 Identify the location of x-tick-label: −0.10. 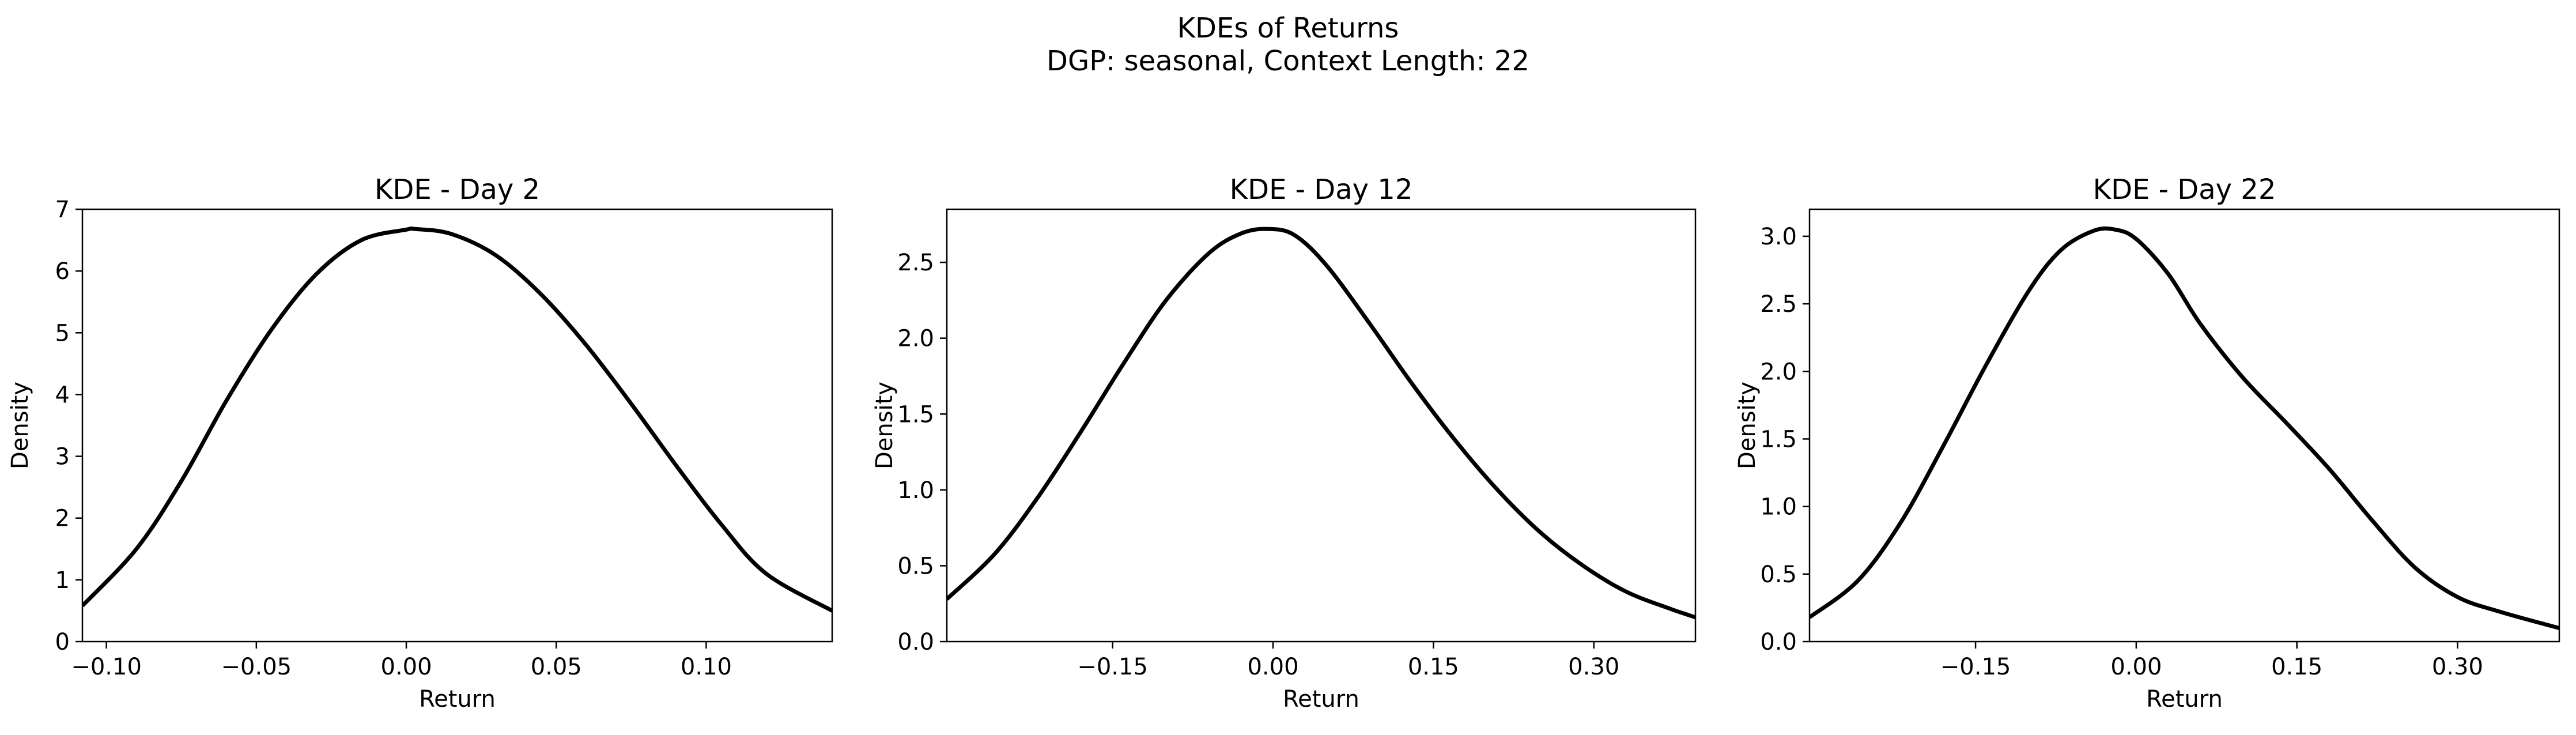
(106, 667).